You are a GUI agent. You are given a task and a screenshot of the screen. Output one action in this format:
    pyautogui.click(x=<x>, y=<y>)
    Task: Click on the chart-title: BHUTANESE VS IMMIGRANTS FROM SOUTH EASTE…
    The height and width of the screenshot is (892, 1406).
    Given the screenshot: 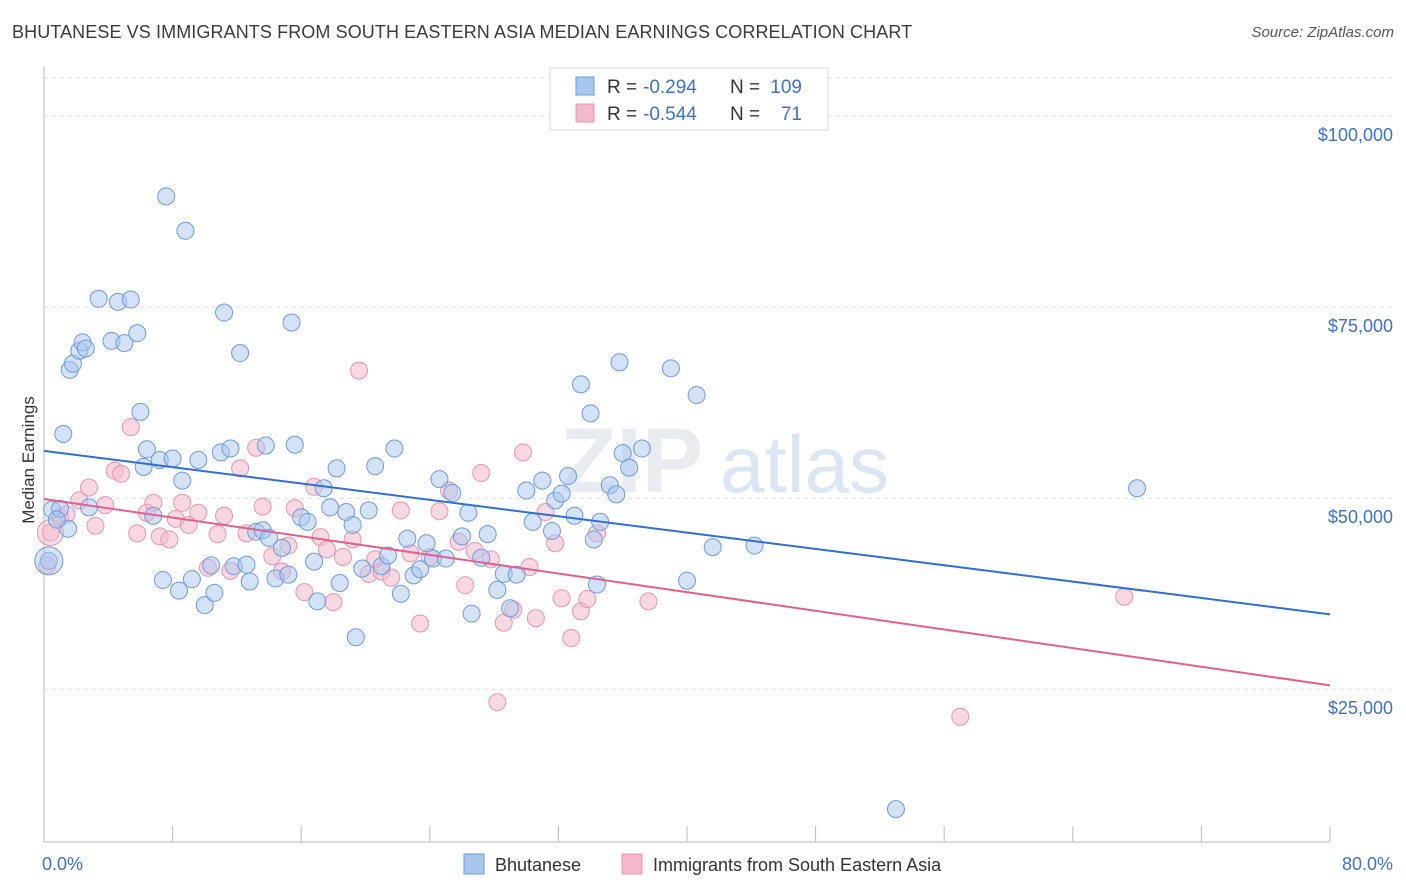 What is the action you would take?
    pyautogui.click(x=462, y=32)
    